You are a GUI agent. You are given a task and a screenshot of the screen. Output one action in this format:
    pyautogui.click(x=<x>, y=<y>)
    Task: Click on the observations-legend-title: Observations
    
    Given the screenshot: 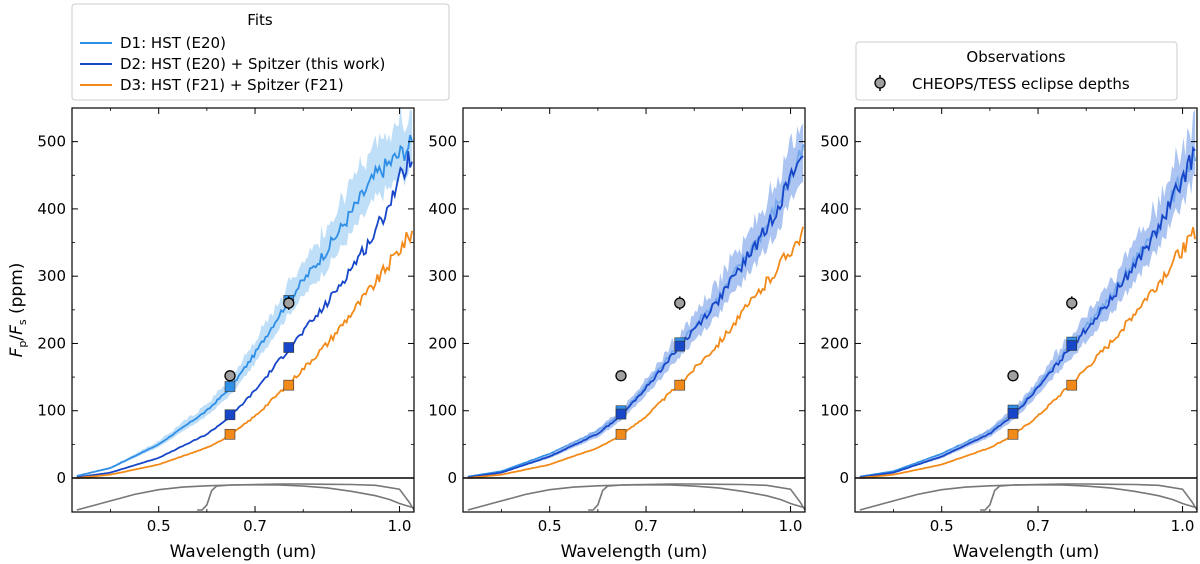 What is the action you would take?
    pyautogui.click(x=1015, y=57)
    